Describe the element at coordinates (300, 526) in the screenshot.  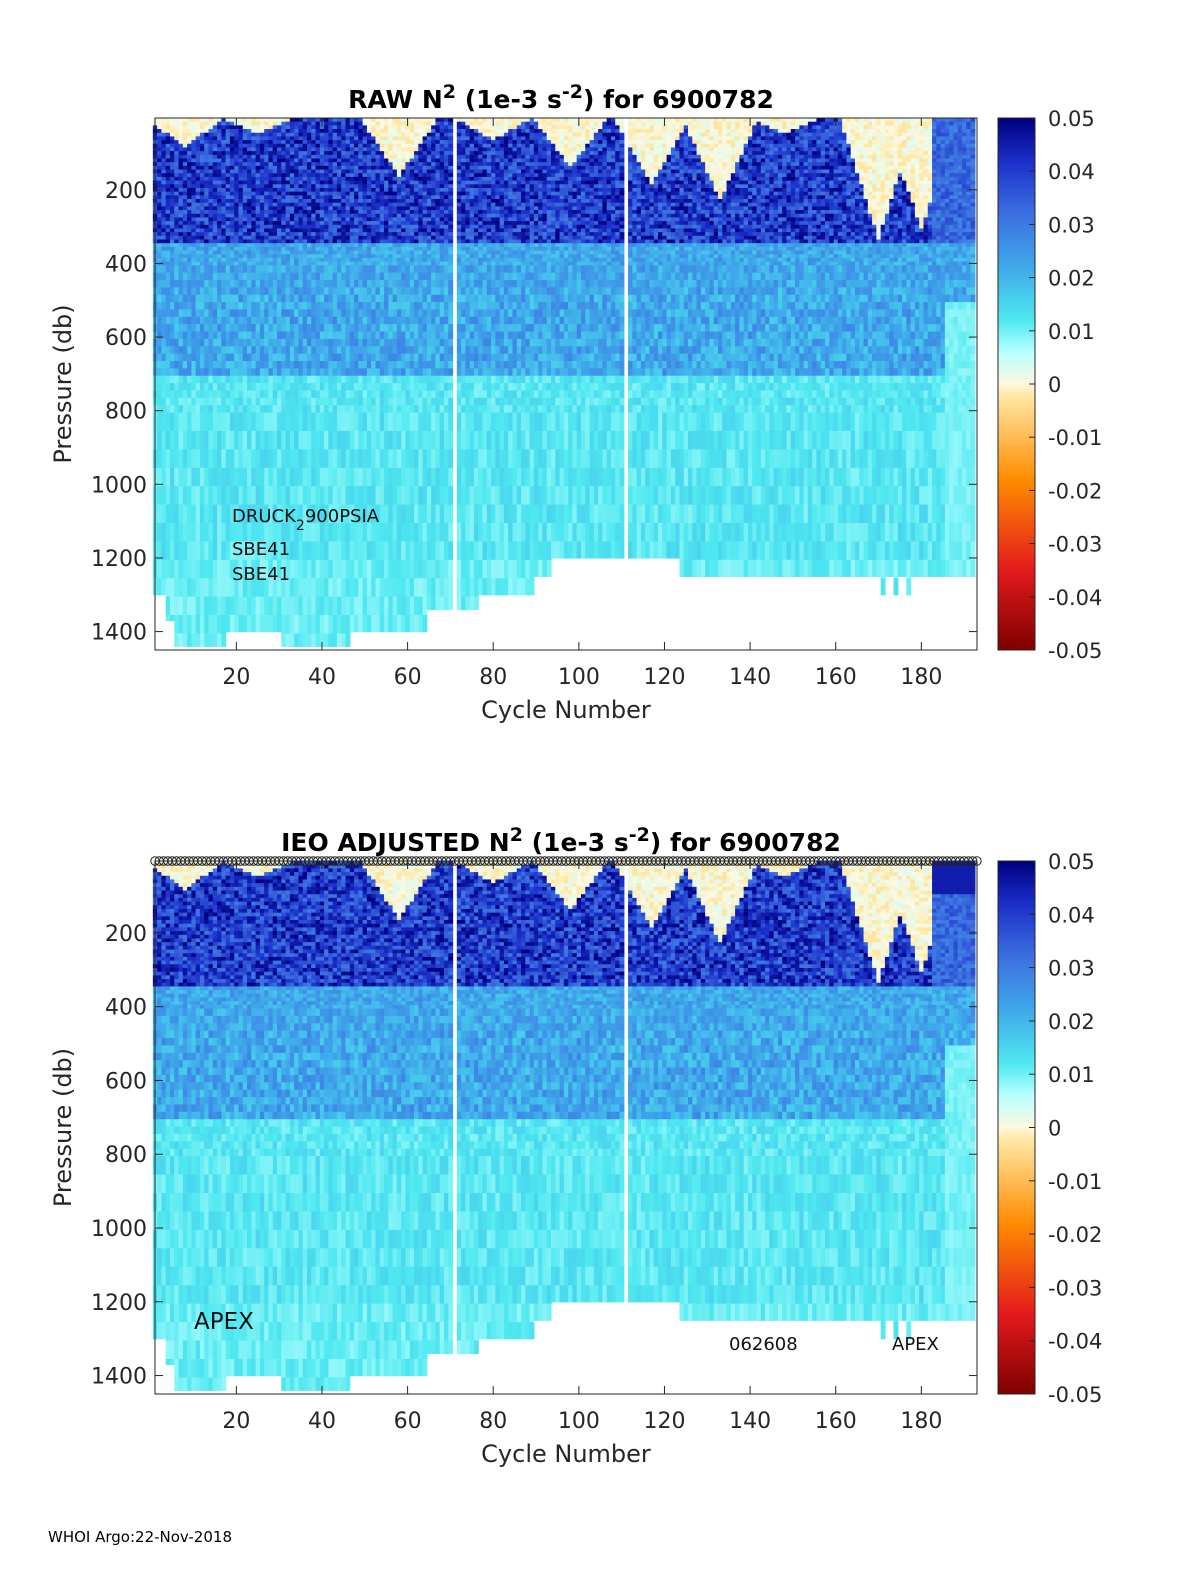
I see `annotation-subscript: 2` at that location.